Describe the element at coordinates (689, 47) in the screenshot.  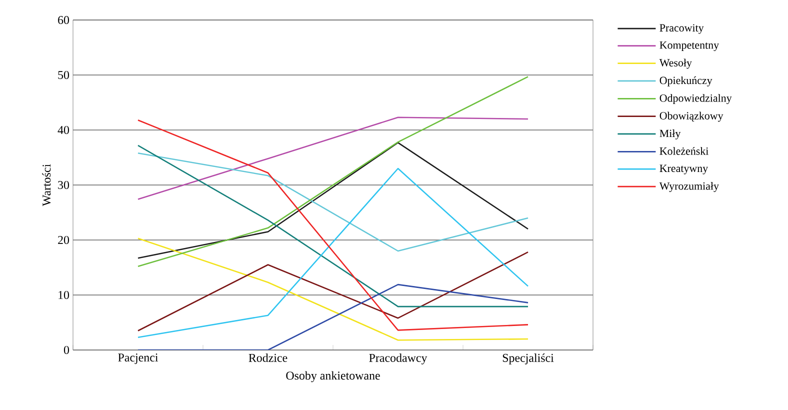
I see `legend-label: Kompetentny` at that location.